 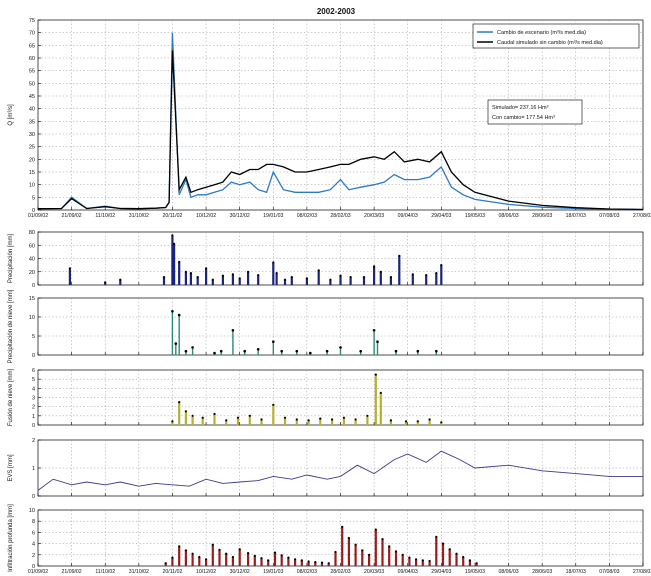 What do you see at coordinates (576, 216) in the screenshot?
I see `x-tick-label: 18/07/03` at bounding box center [576, 216].